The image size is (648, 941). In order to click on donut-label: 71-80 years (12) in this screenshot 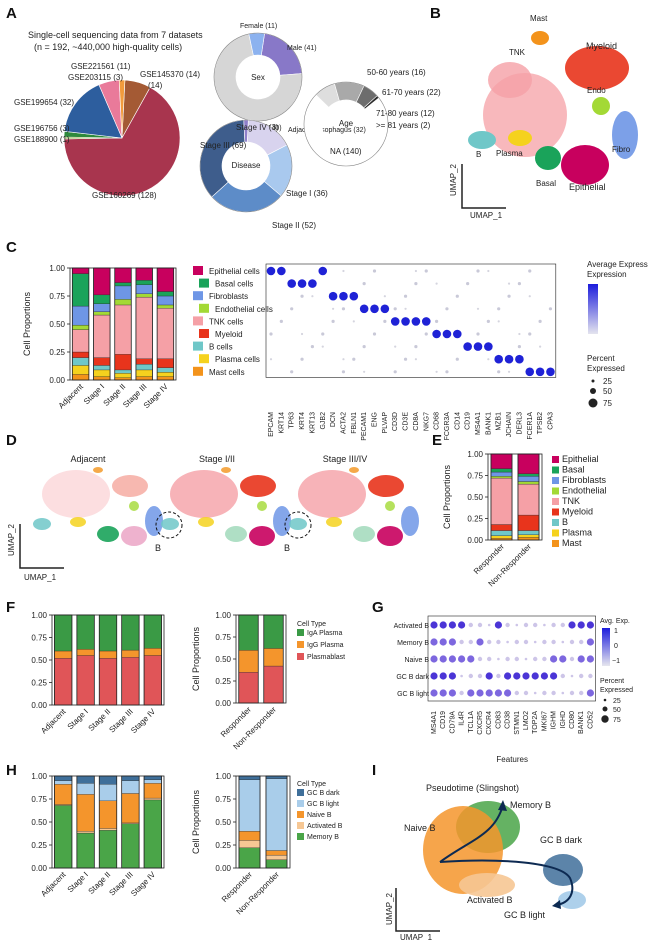, I will do `click(405, 113)`.